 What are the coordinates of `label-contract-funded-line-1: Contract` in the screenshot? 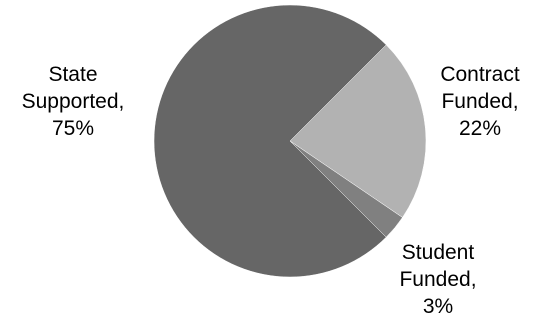 It's located at (480, 74).